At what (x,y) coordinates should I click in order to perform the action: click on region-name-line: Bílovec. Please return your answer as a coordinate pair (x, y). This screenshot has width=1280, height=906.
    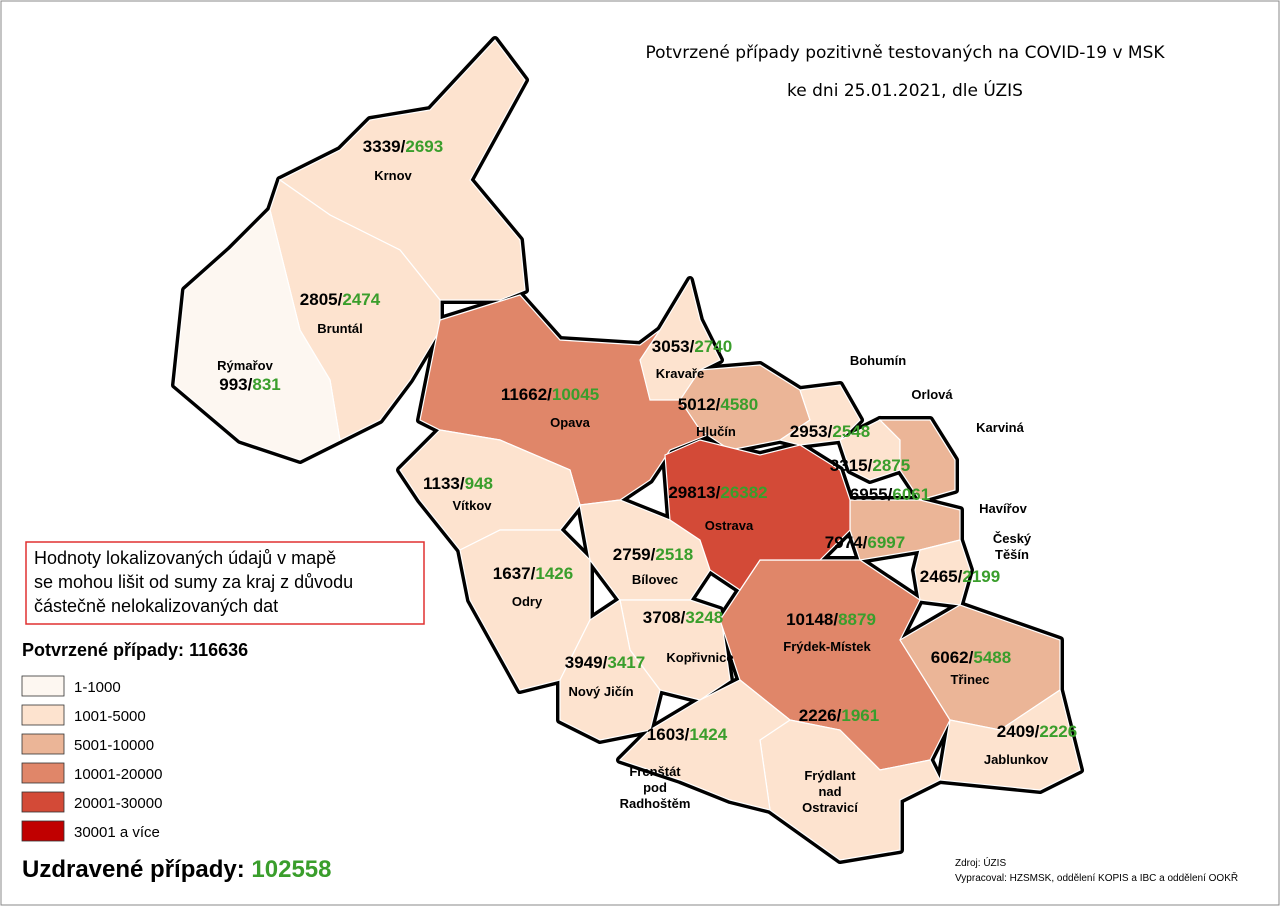
    Looking at the image, I should click on (655, 579).